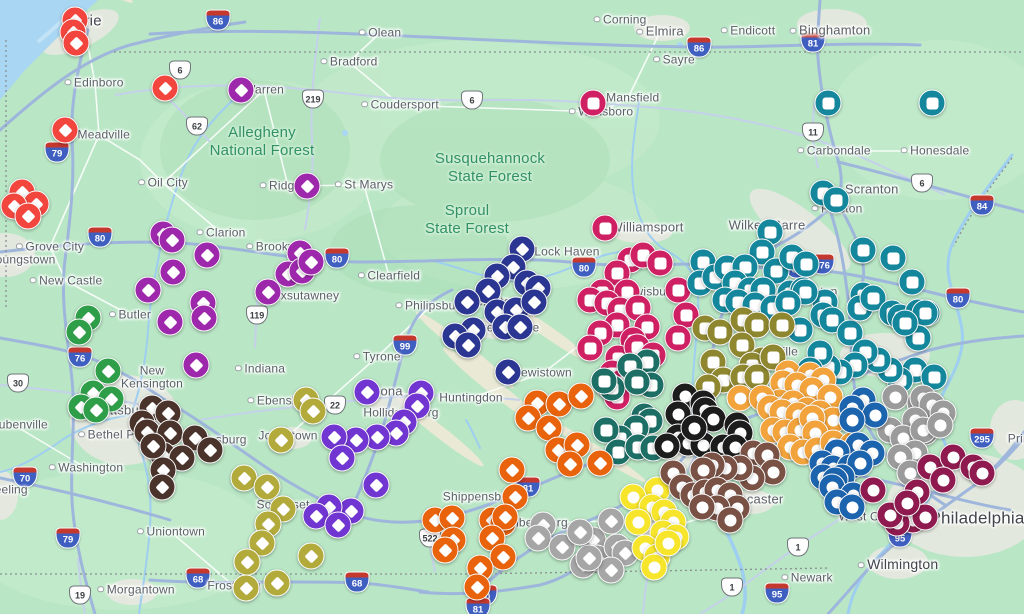 The height and width of the screenshot is (614, 1024). Describe the element at coordinates (740, 398) in the screenshot. I see `map-marker-reading-amber` at that location.